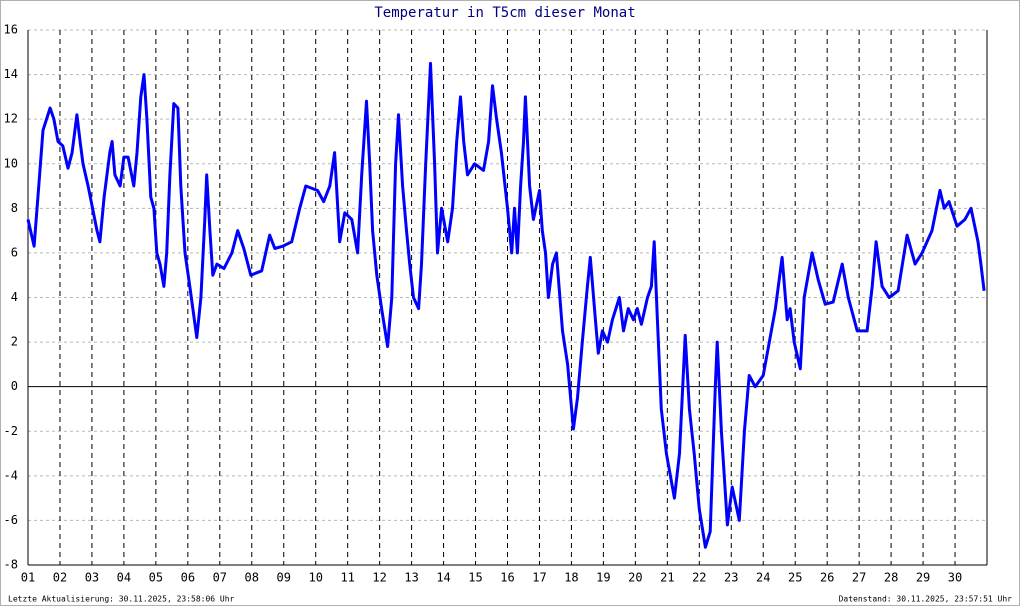 This screenshot has width=1020, height=606. I want to click on footer-right: Datenstand: 30.11.2025, 23:57:51 Uhr, so click(926, 599).